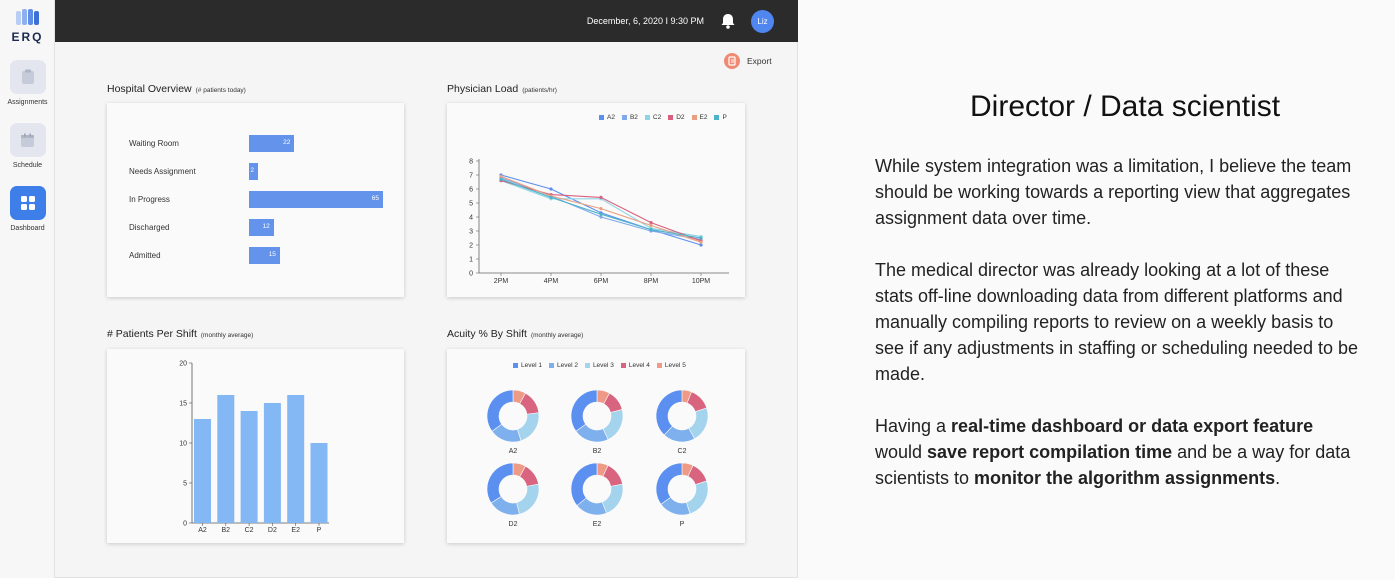 The width and height of the screenshot is (1395, 580). What do you see at coordinates (471, 232) in the screenshot?
I see `y-tick-label: 3` at bounding box center [471, 232].